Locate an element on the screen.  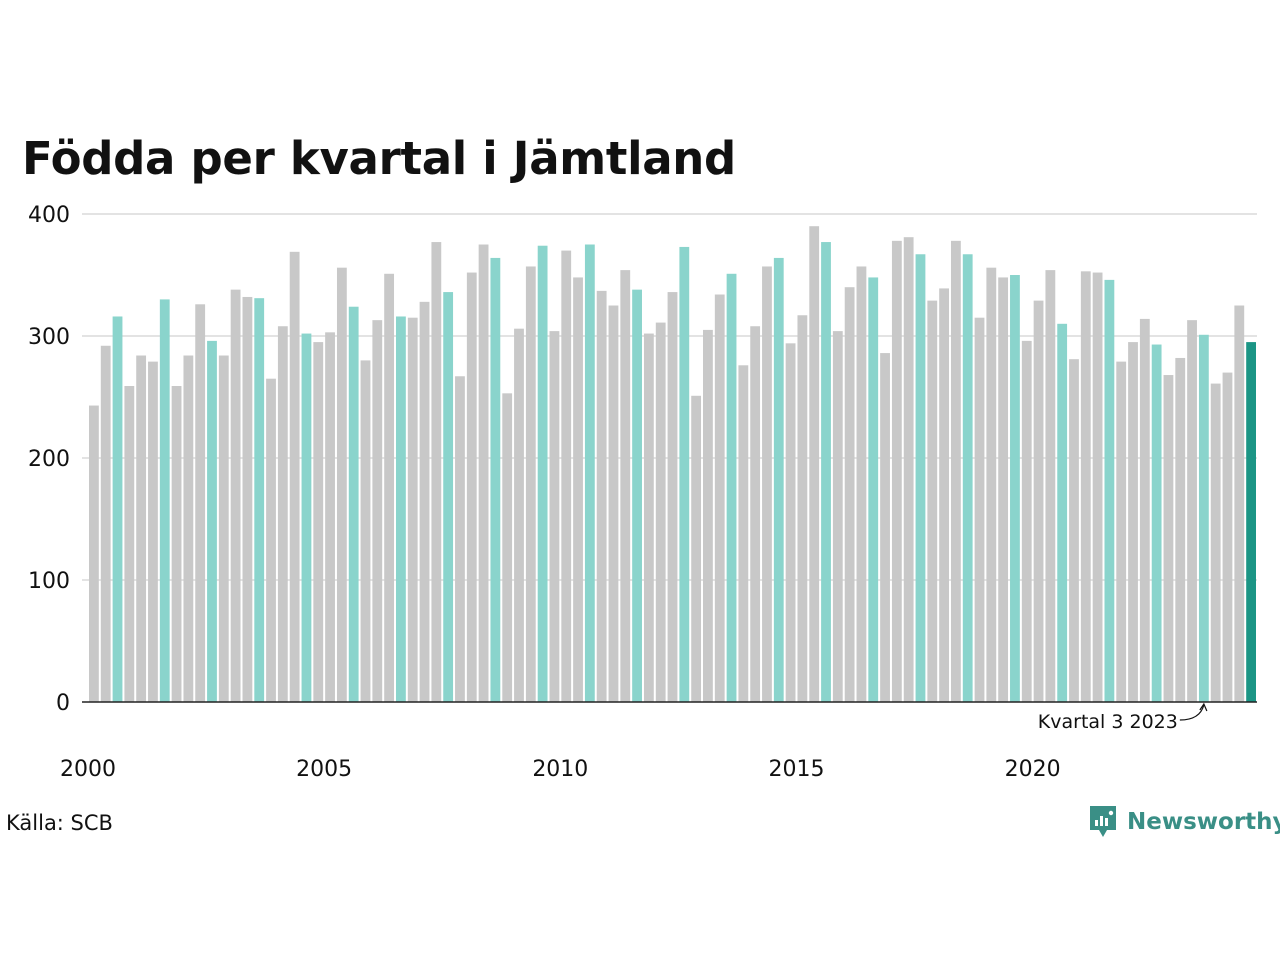
brand-logo: Newsworthy is located at coordinates (1184, 822).